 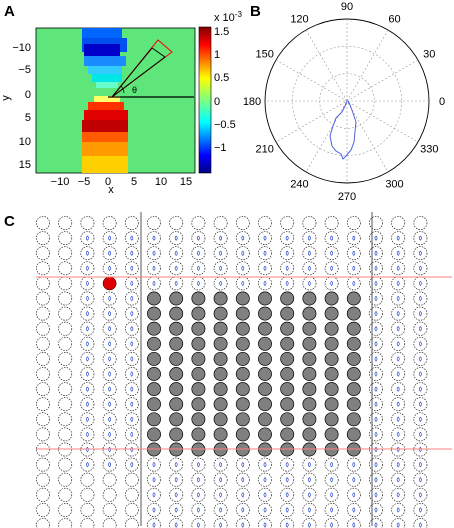 What do you see at coordinates (21, 106) in the screenshot?
I see `panel-a-yticks: −10 −5 0 5 10 15` at bounding box center [21, 106].